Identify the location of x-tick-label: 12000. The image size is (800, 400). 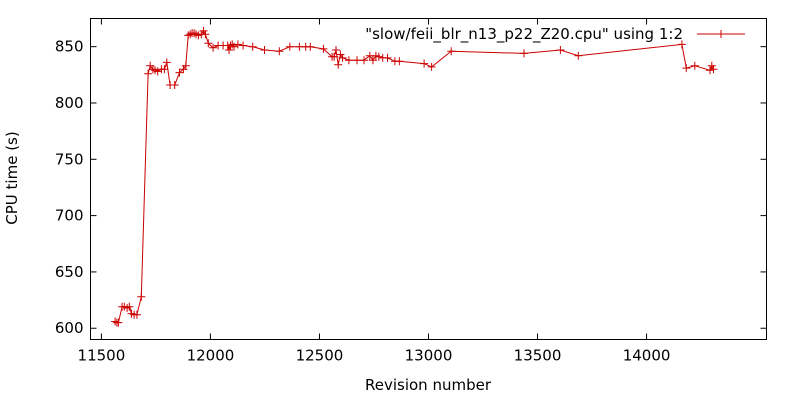
(211, 356).